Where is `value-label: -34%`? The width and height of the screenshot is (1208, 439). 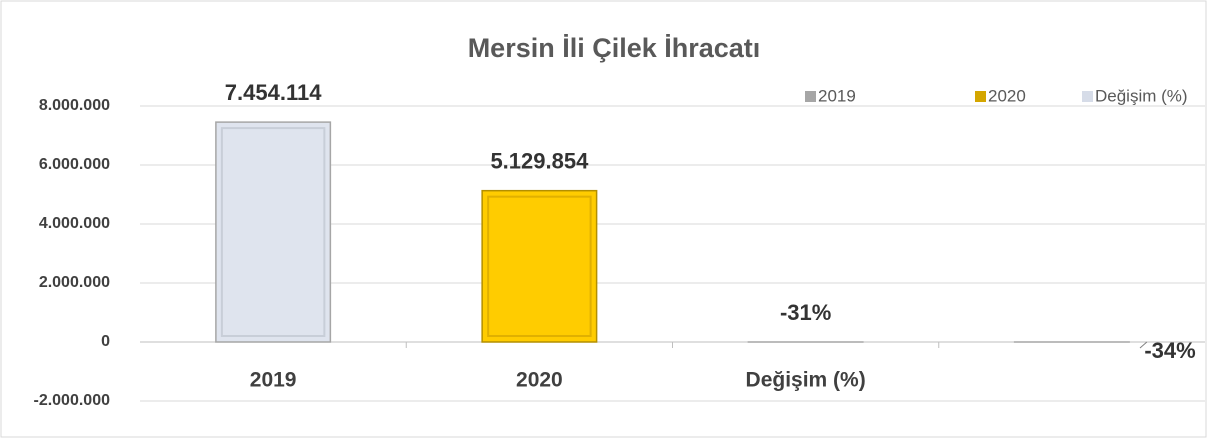 value-label: -34% is located at coordinates (1169, 350).